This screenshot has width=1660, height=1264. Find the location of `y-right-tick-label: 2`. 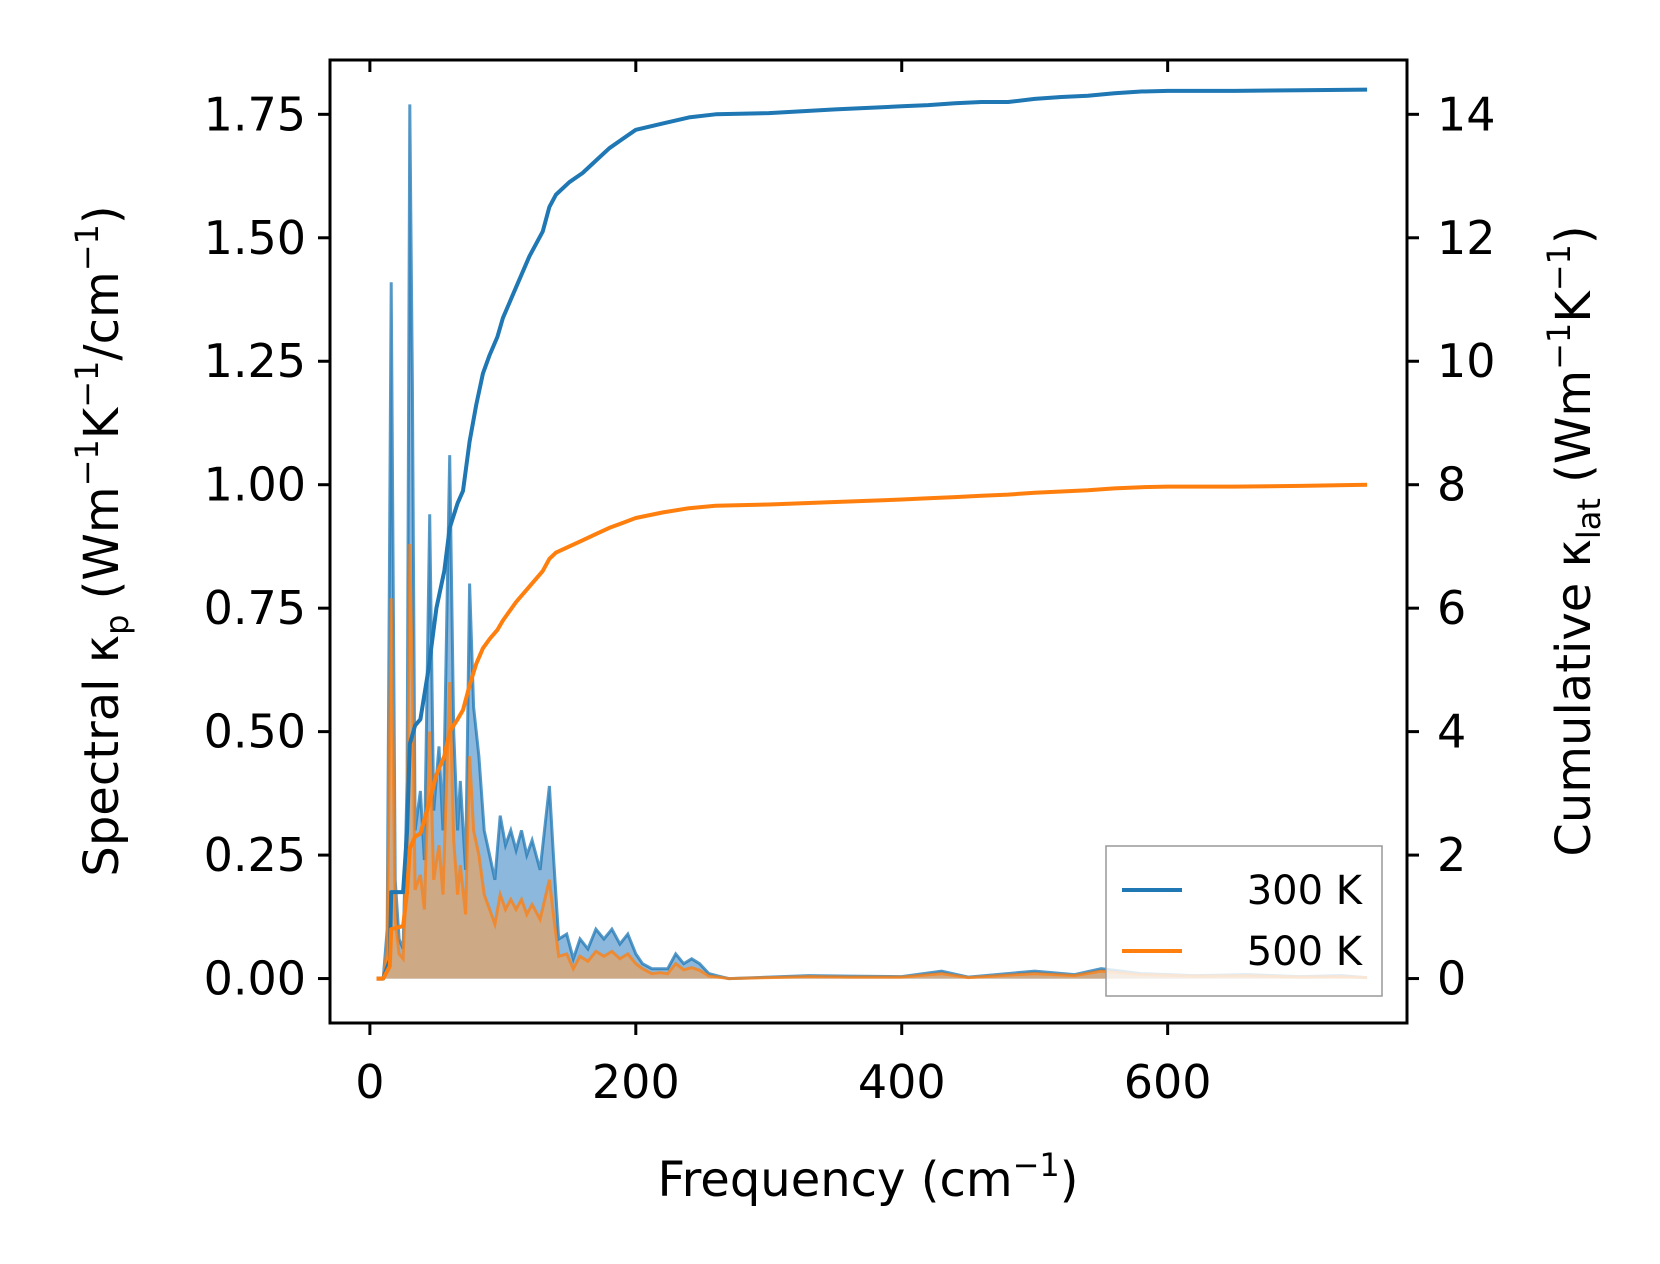

y-right-tick-label: 2 is located at coordinates (1451, 855).